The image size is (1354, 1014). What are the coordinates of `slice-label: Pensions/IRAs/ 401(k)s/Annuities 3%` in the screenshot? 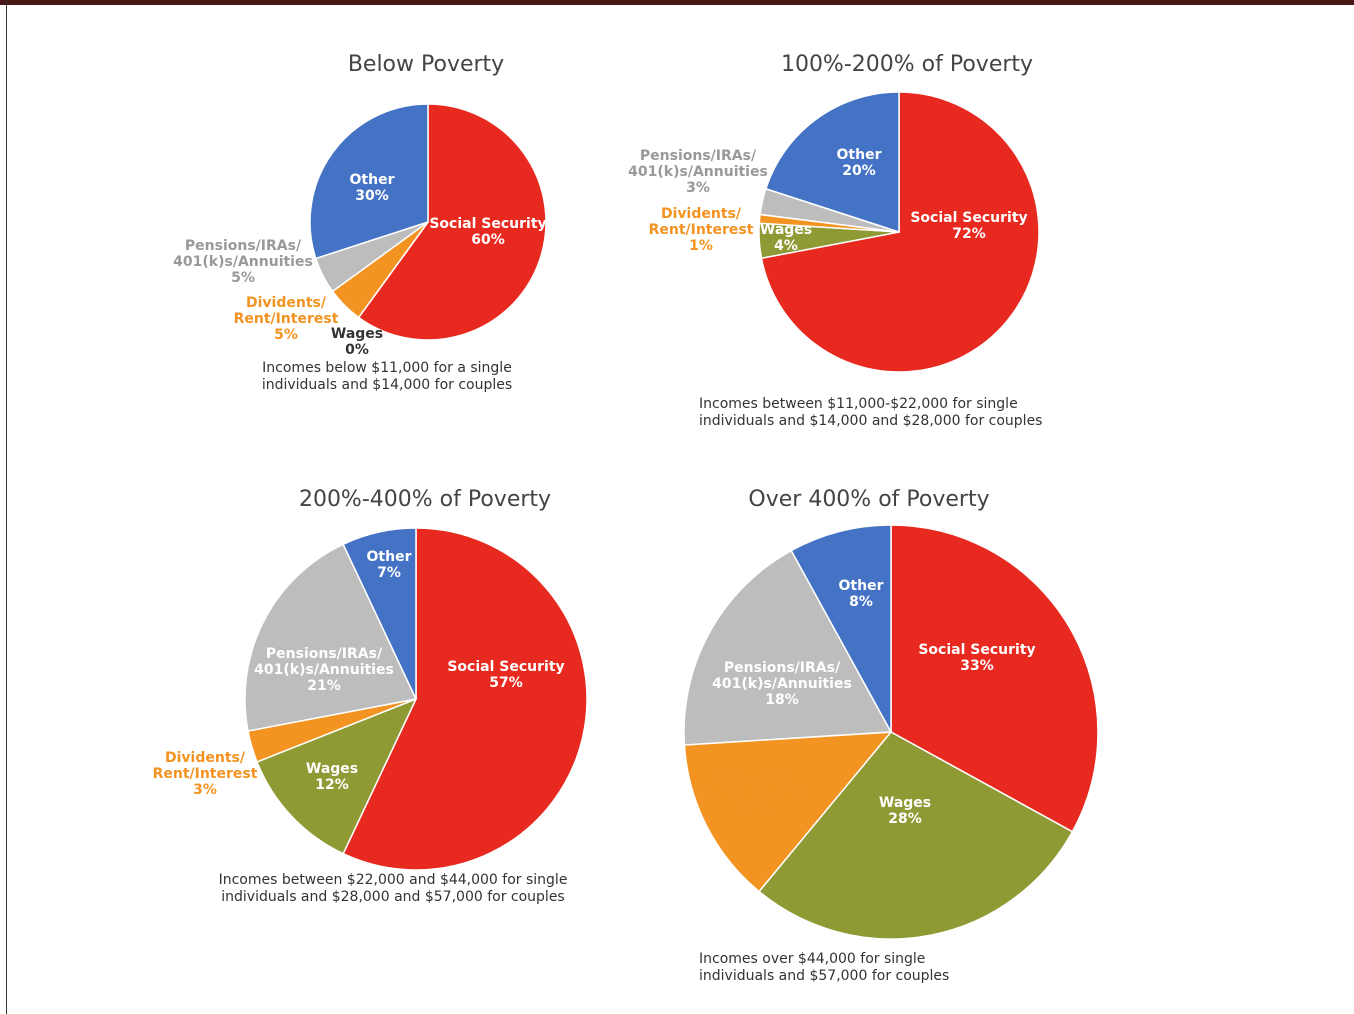 It's located at (698, 172).